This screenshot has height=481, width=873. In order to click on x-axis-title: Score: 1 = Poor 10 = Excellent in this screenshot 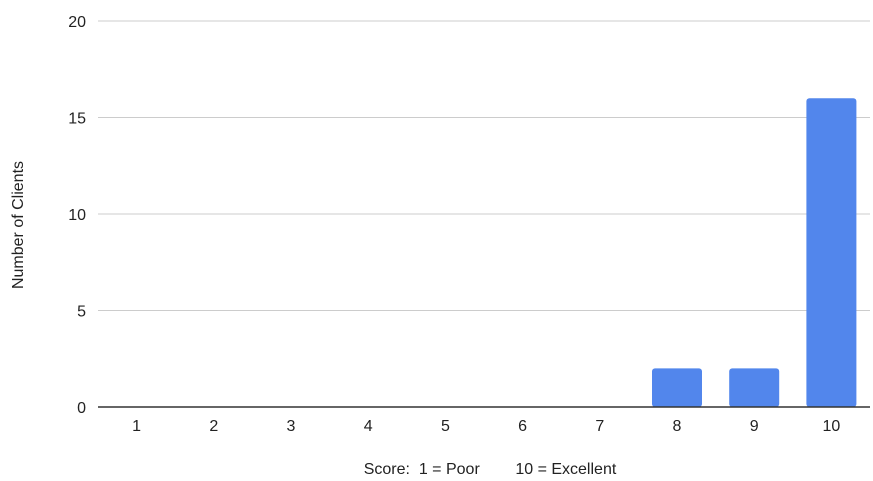, I will do `click(490, 469)`.